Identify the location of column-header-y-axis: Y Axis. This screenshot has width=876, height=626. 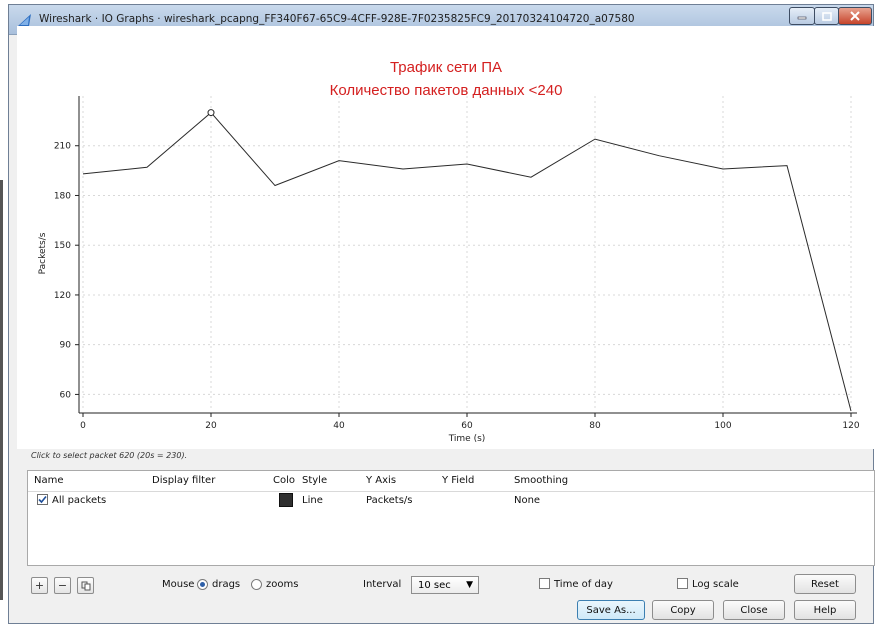
(381, 480).